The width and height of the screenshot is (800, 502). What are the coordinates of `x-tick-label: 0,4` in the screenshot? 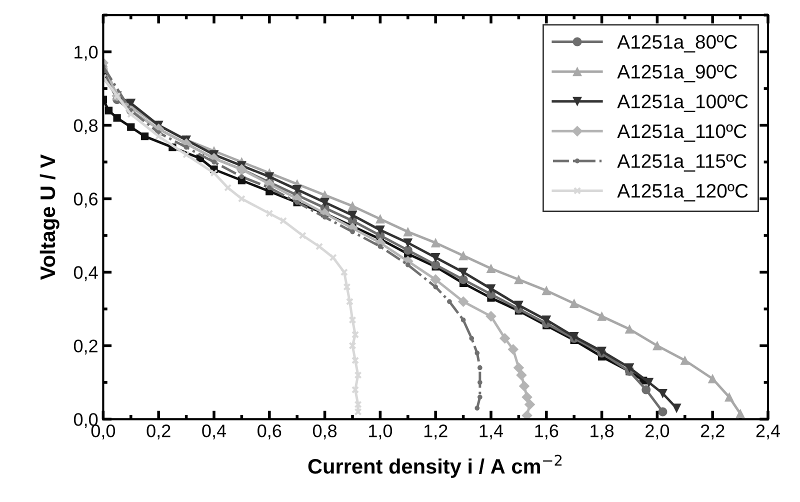 It's located at (214, 432).